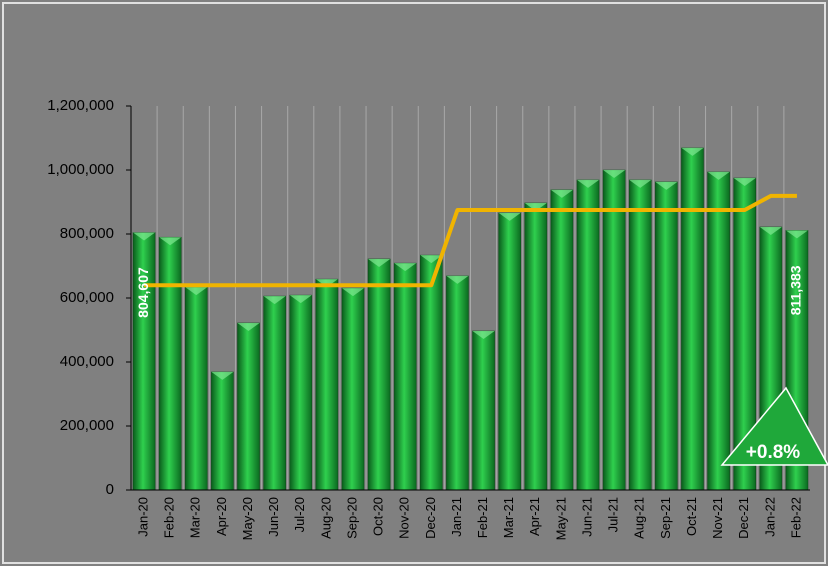 The image size is (828, 566). I want to click on x-tick-label: Apr-21, so click(534, 516).